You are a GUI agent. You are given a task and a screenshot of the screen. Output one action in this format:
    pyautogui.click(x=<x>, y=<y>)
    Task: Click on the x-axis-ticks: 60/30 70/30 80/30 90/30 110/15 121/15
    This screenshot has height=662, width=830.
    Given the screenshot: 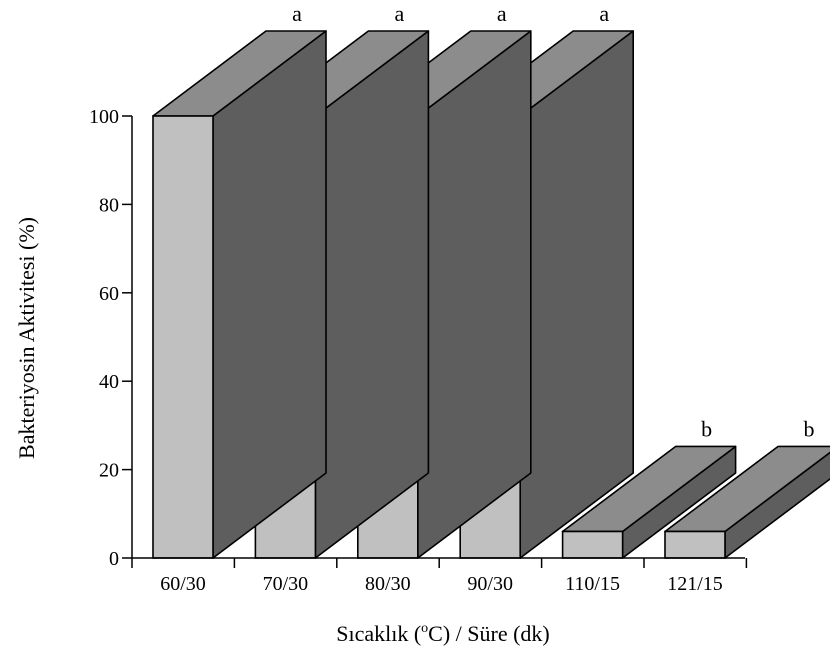 What is the action you would take?
    pyautogui.click(x=439, y=576)
    